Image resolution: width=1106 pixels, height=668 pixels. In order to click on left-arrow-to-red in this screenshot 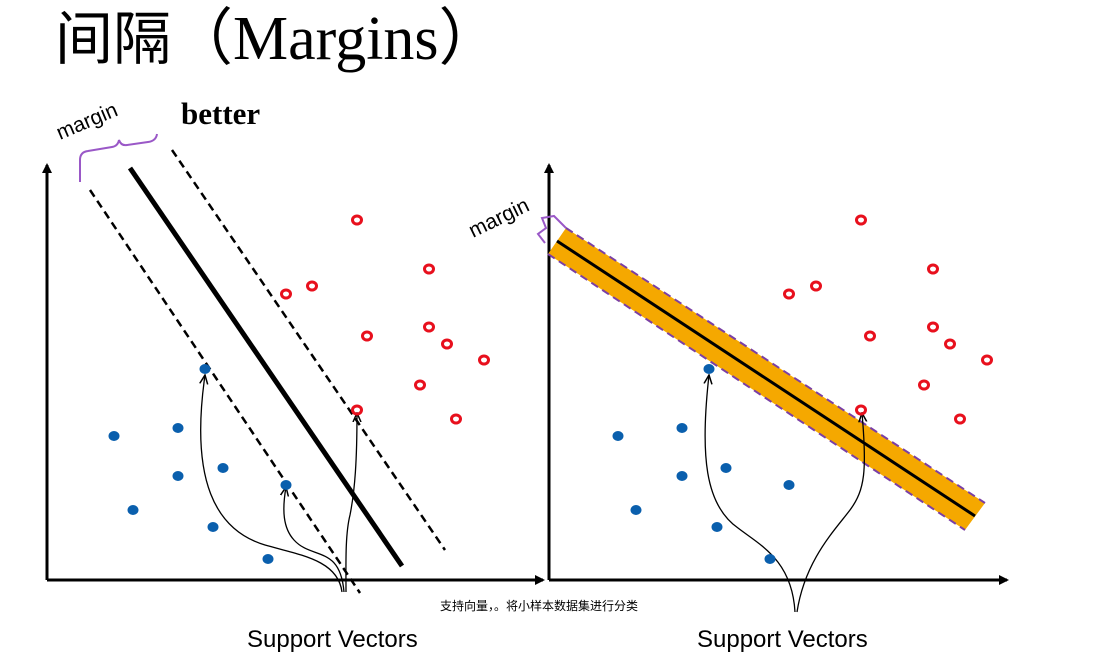, I will do `click(351, 503)`.